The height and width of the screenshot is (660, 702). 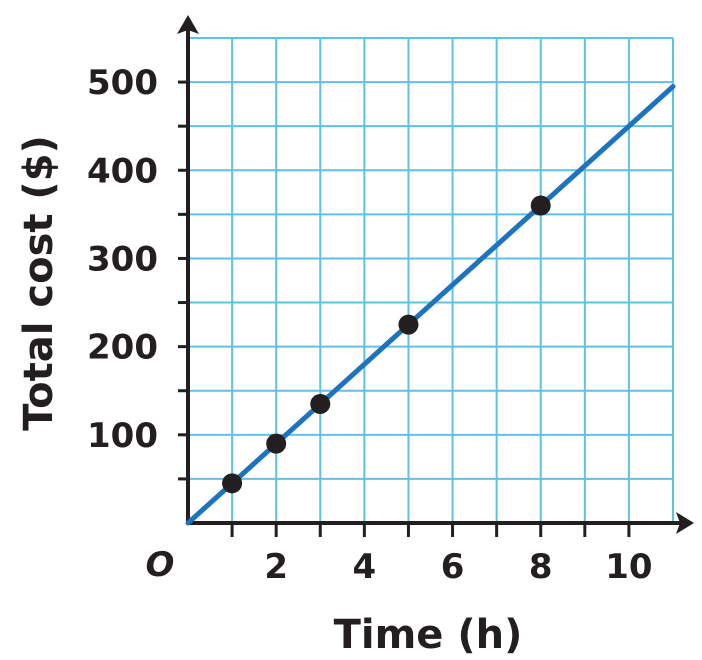 What do you see at coordinates (160, 565) in the screenshot?
I see `origin-label: O` at bounding box center [160, 565].